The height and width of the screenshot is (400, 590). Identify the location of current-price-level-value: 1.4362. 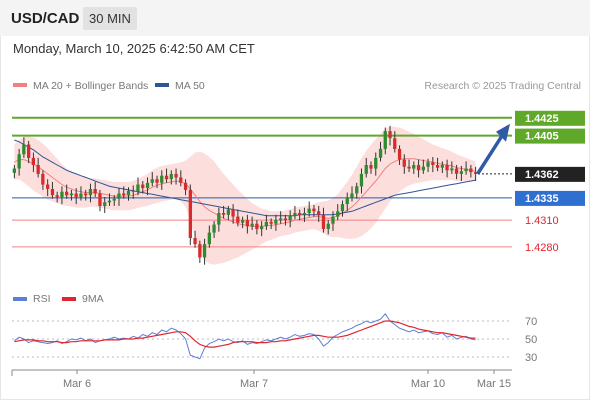
(542, 175).